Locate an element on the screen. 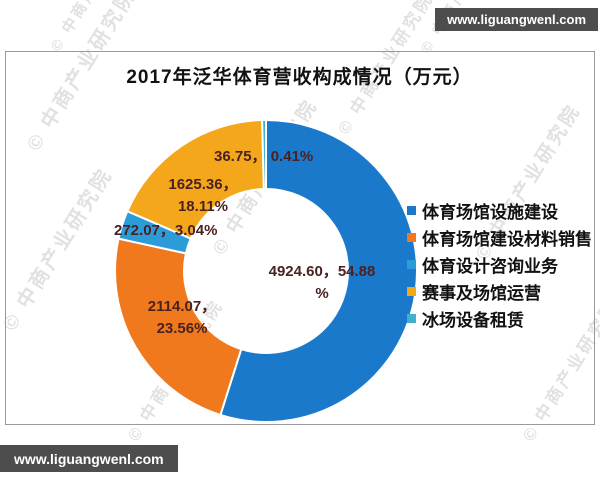 This screenshot has height=480, width=600. slice-label-0: 4924.60，54.88 % is located at coordinates (322, 282).